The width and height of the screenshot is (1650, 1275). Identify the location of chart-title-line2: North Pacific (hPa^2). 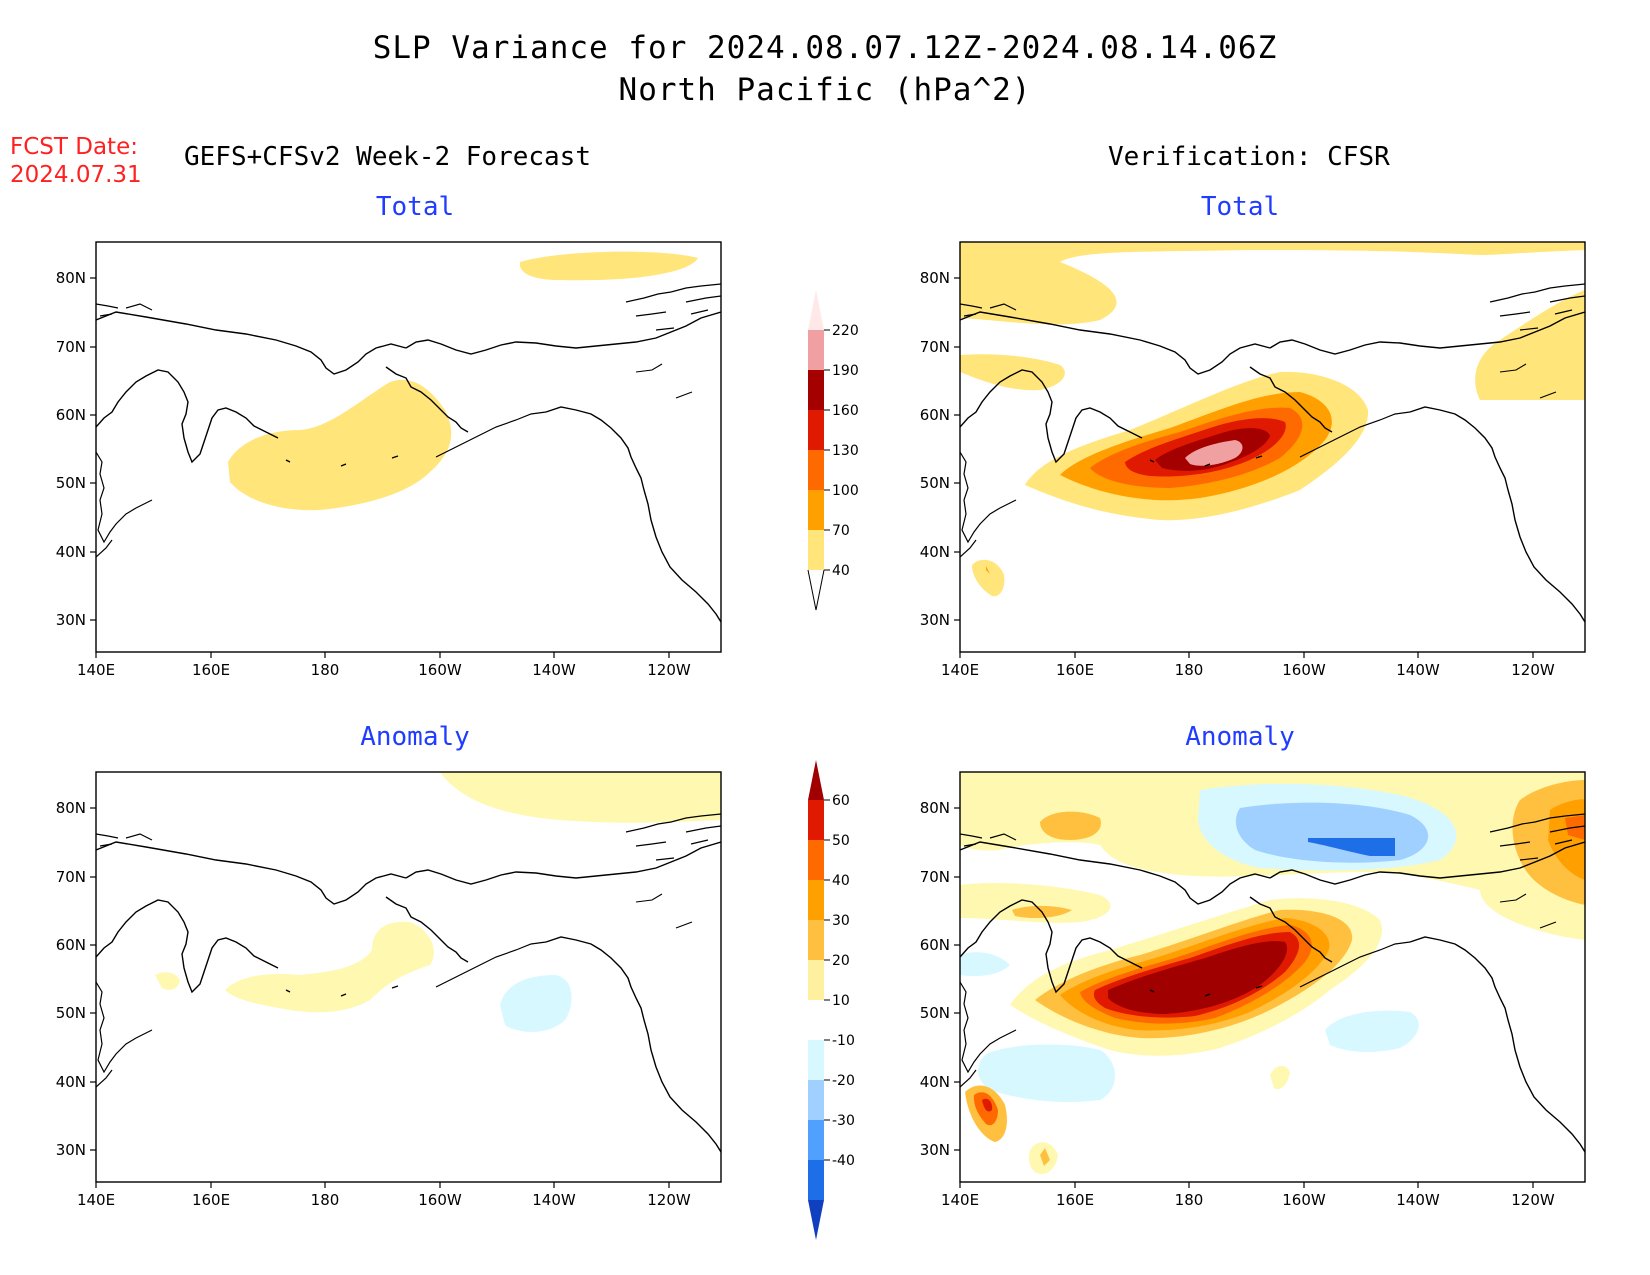
(825, 90).